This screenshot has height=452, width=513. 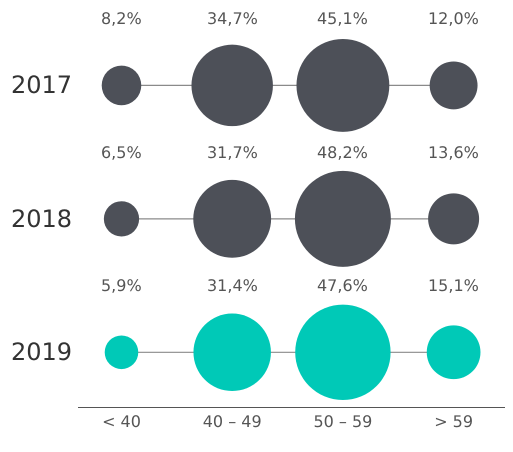 What do you see at coordinates (232, 285) in the screenshot?
I see `data-label: 31,4%` at bounding box center [232, 285].